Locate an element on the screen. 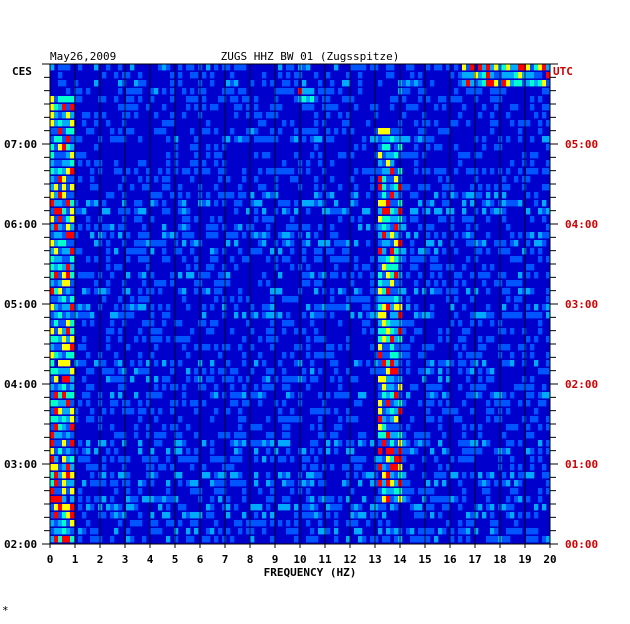 The height and width of the screenshot is (624, 630). left-time-label: 07:00 is located at coordinates (20, 144).